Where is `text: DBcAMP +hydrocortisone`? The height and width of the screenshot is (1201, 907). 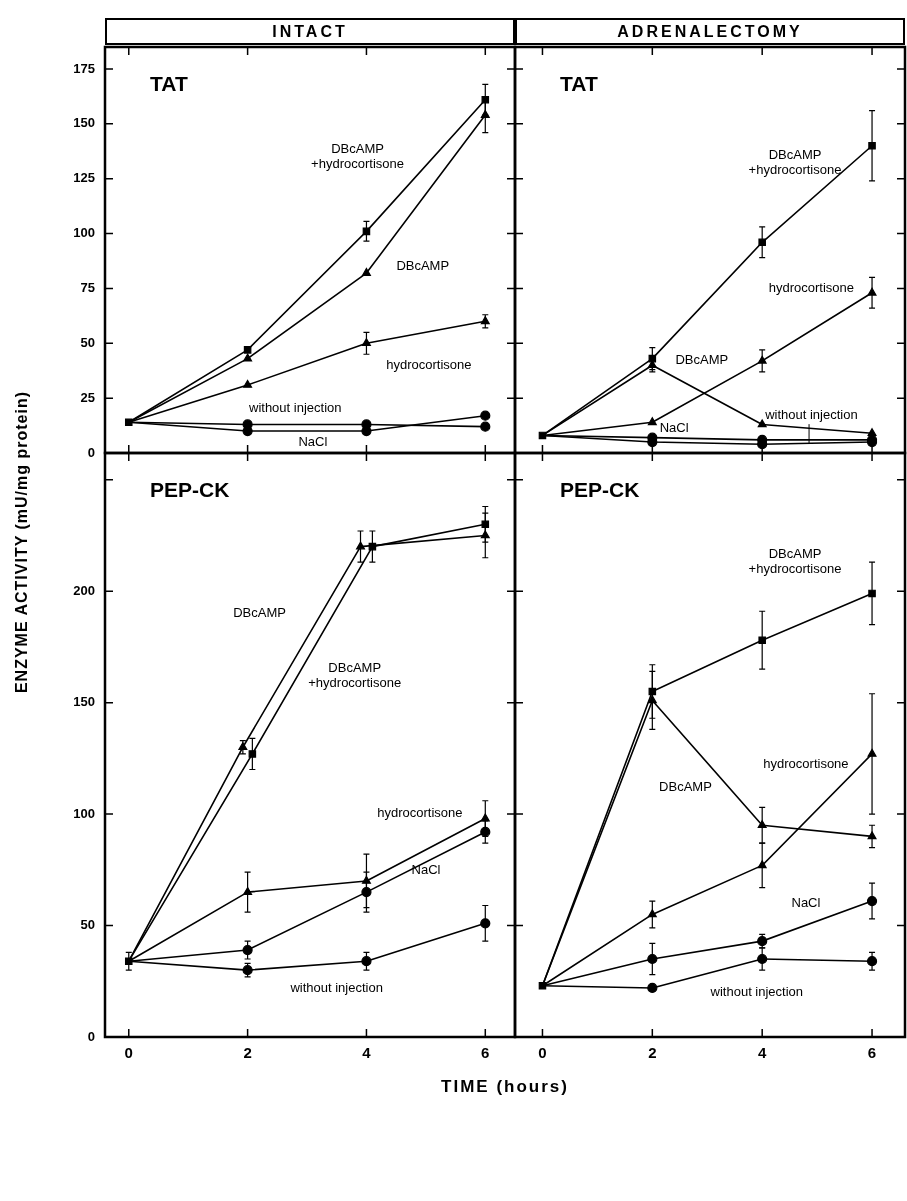 text: DBcAMP +hydrocortisone is located at coordinates (795, 561).